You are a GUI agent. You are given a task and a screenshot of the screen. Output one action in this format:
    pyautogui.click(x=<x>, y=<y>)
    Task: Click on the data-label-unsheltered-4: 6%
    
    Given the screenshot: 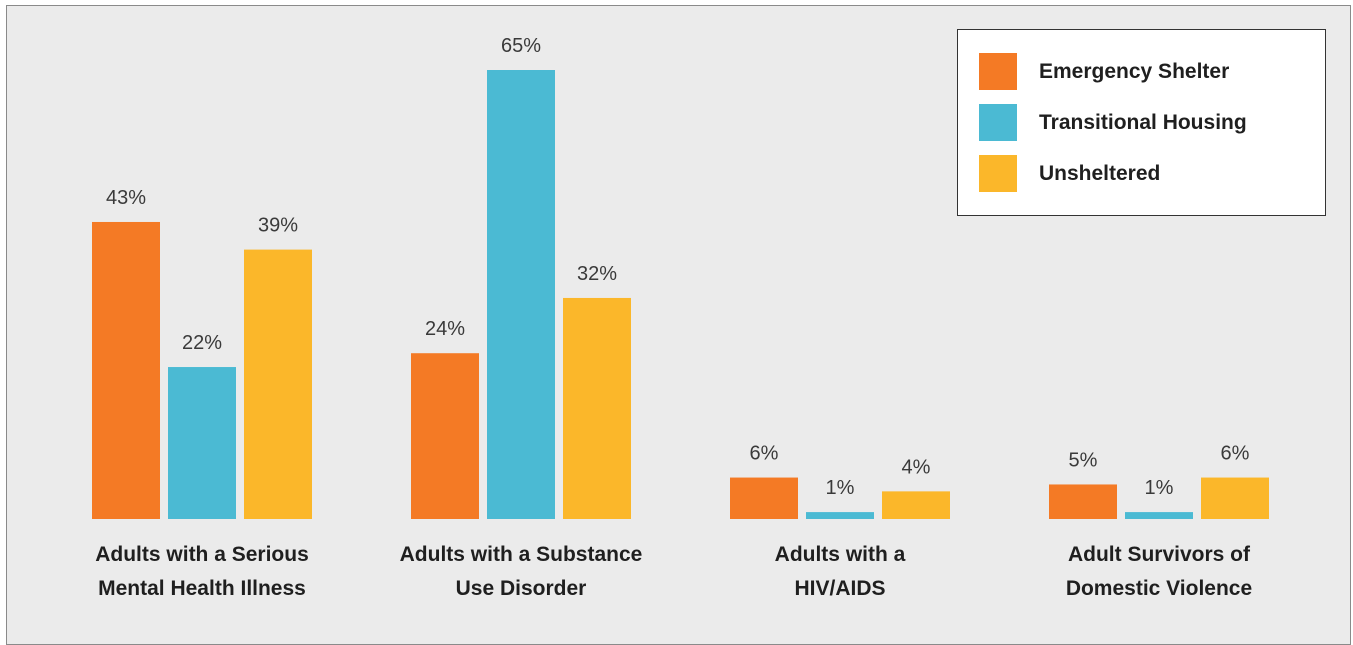 What is the action you would take?
    pyautogui.click(x=1235, y=454)
    